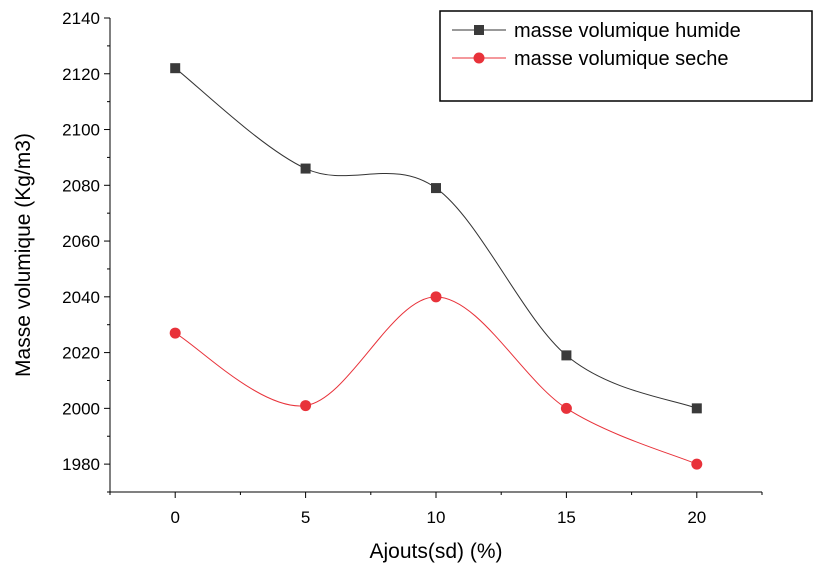  I want to click on x-tick-label: 20, so click(696, 517).